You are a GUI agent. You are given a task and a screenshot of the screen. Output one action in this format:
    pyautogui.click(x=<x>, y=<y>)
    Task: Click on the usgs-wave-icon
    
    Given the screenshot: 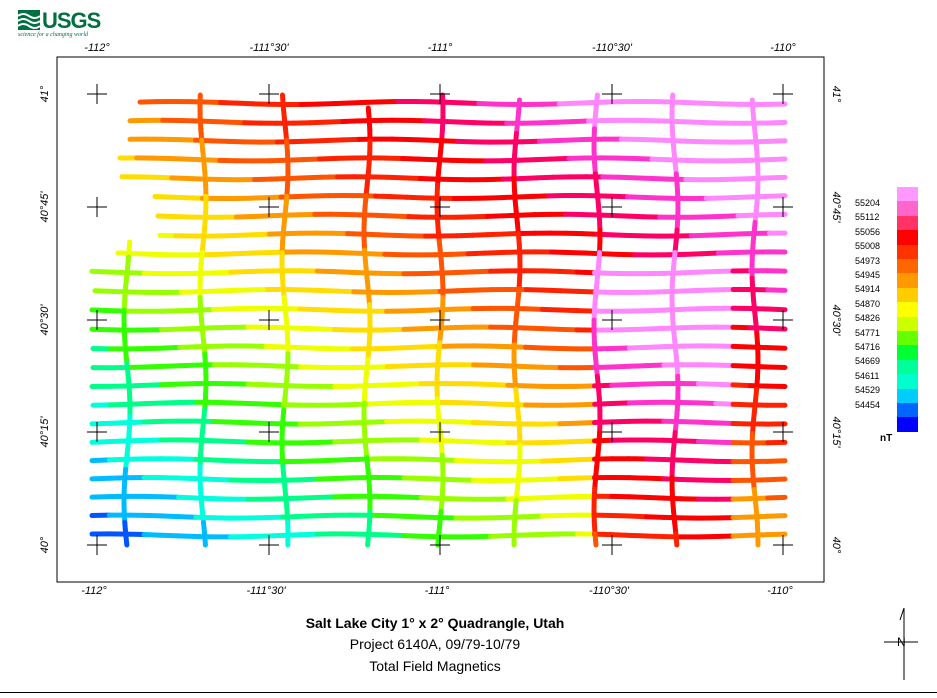 What is the action you would take?
    pyautogui.click(x=29, y=20)
    